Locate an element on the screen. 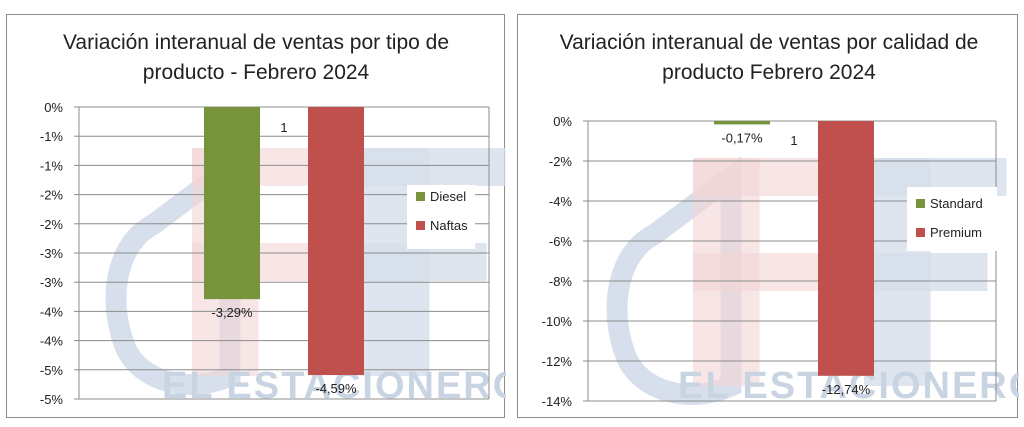 Image resolution: width=1024 pixels, height=427 pixels. legend-label-standard: Standard is located at coordinates (956, 203).